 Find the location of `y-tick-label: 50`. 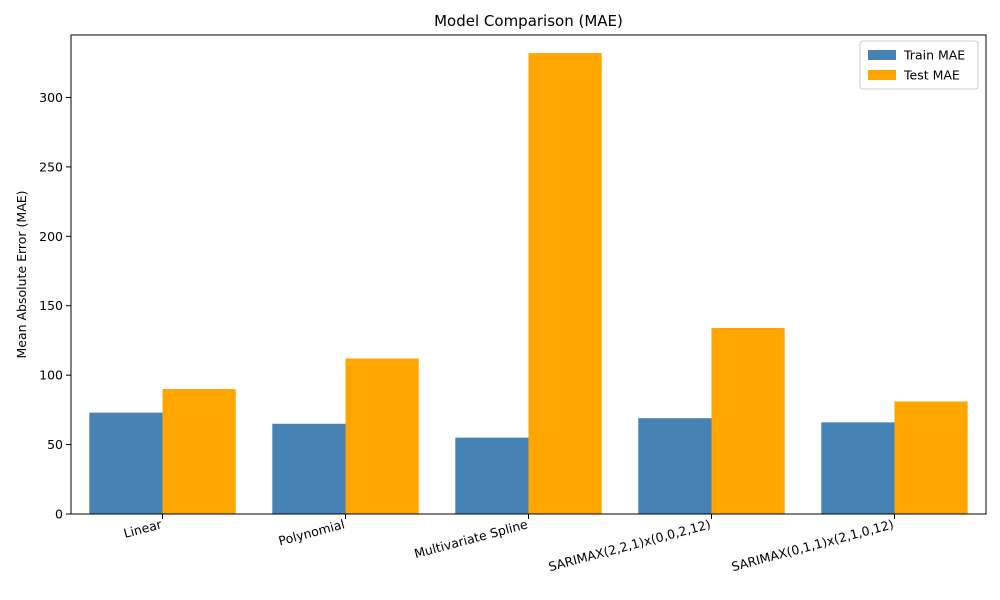

y-tick-label: 50 is located at coordinates (55, 444).